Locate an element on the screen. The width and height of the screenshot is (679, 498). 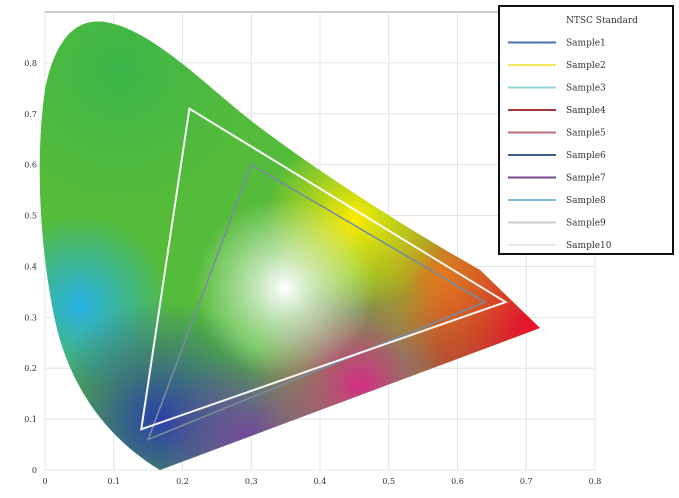
legend-label: Sample4 is located at coordinates (586, 111).